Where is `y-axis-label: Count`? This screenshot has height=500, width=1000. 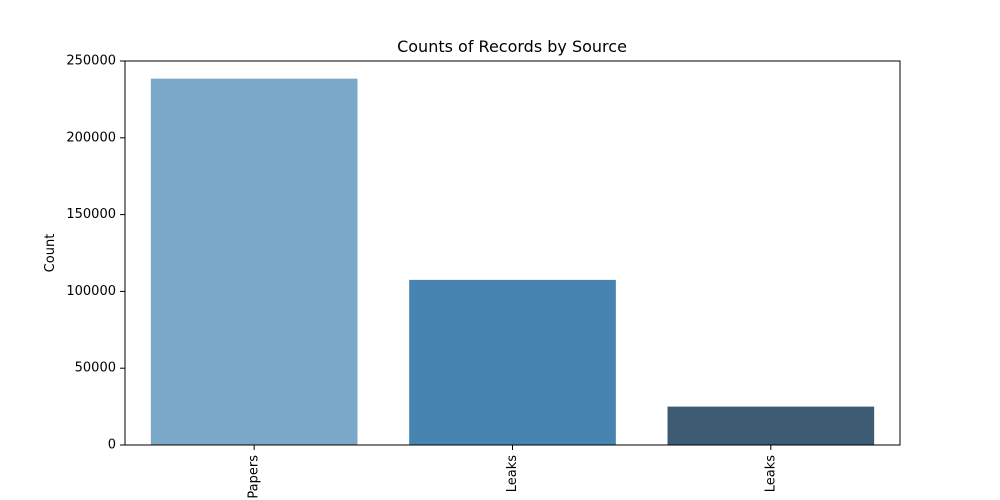 y-axis-label: Count is located at coordinates (50, 253).